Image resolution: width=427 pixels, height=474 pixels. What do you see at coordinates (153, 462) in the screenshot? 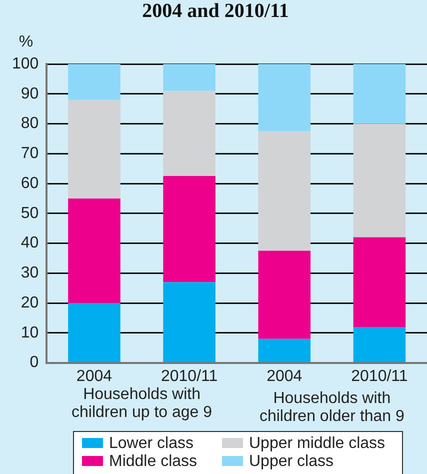
I see `legend-label: Middle class` at bounding box center [153, 462].